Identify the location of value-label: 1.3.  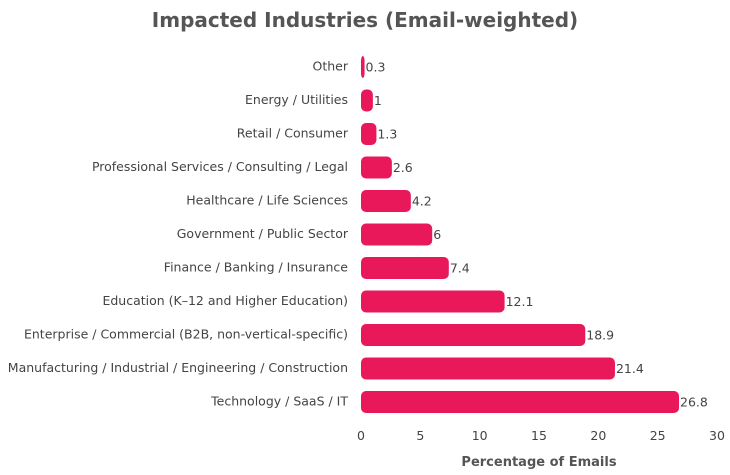
(387, 134).